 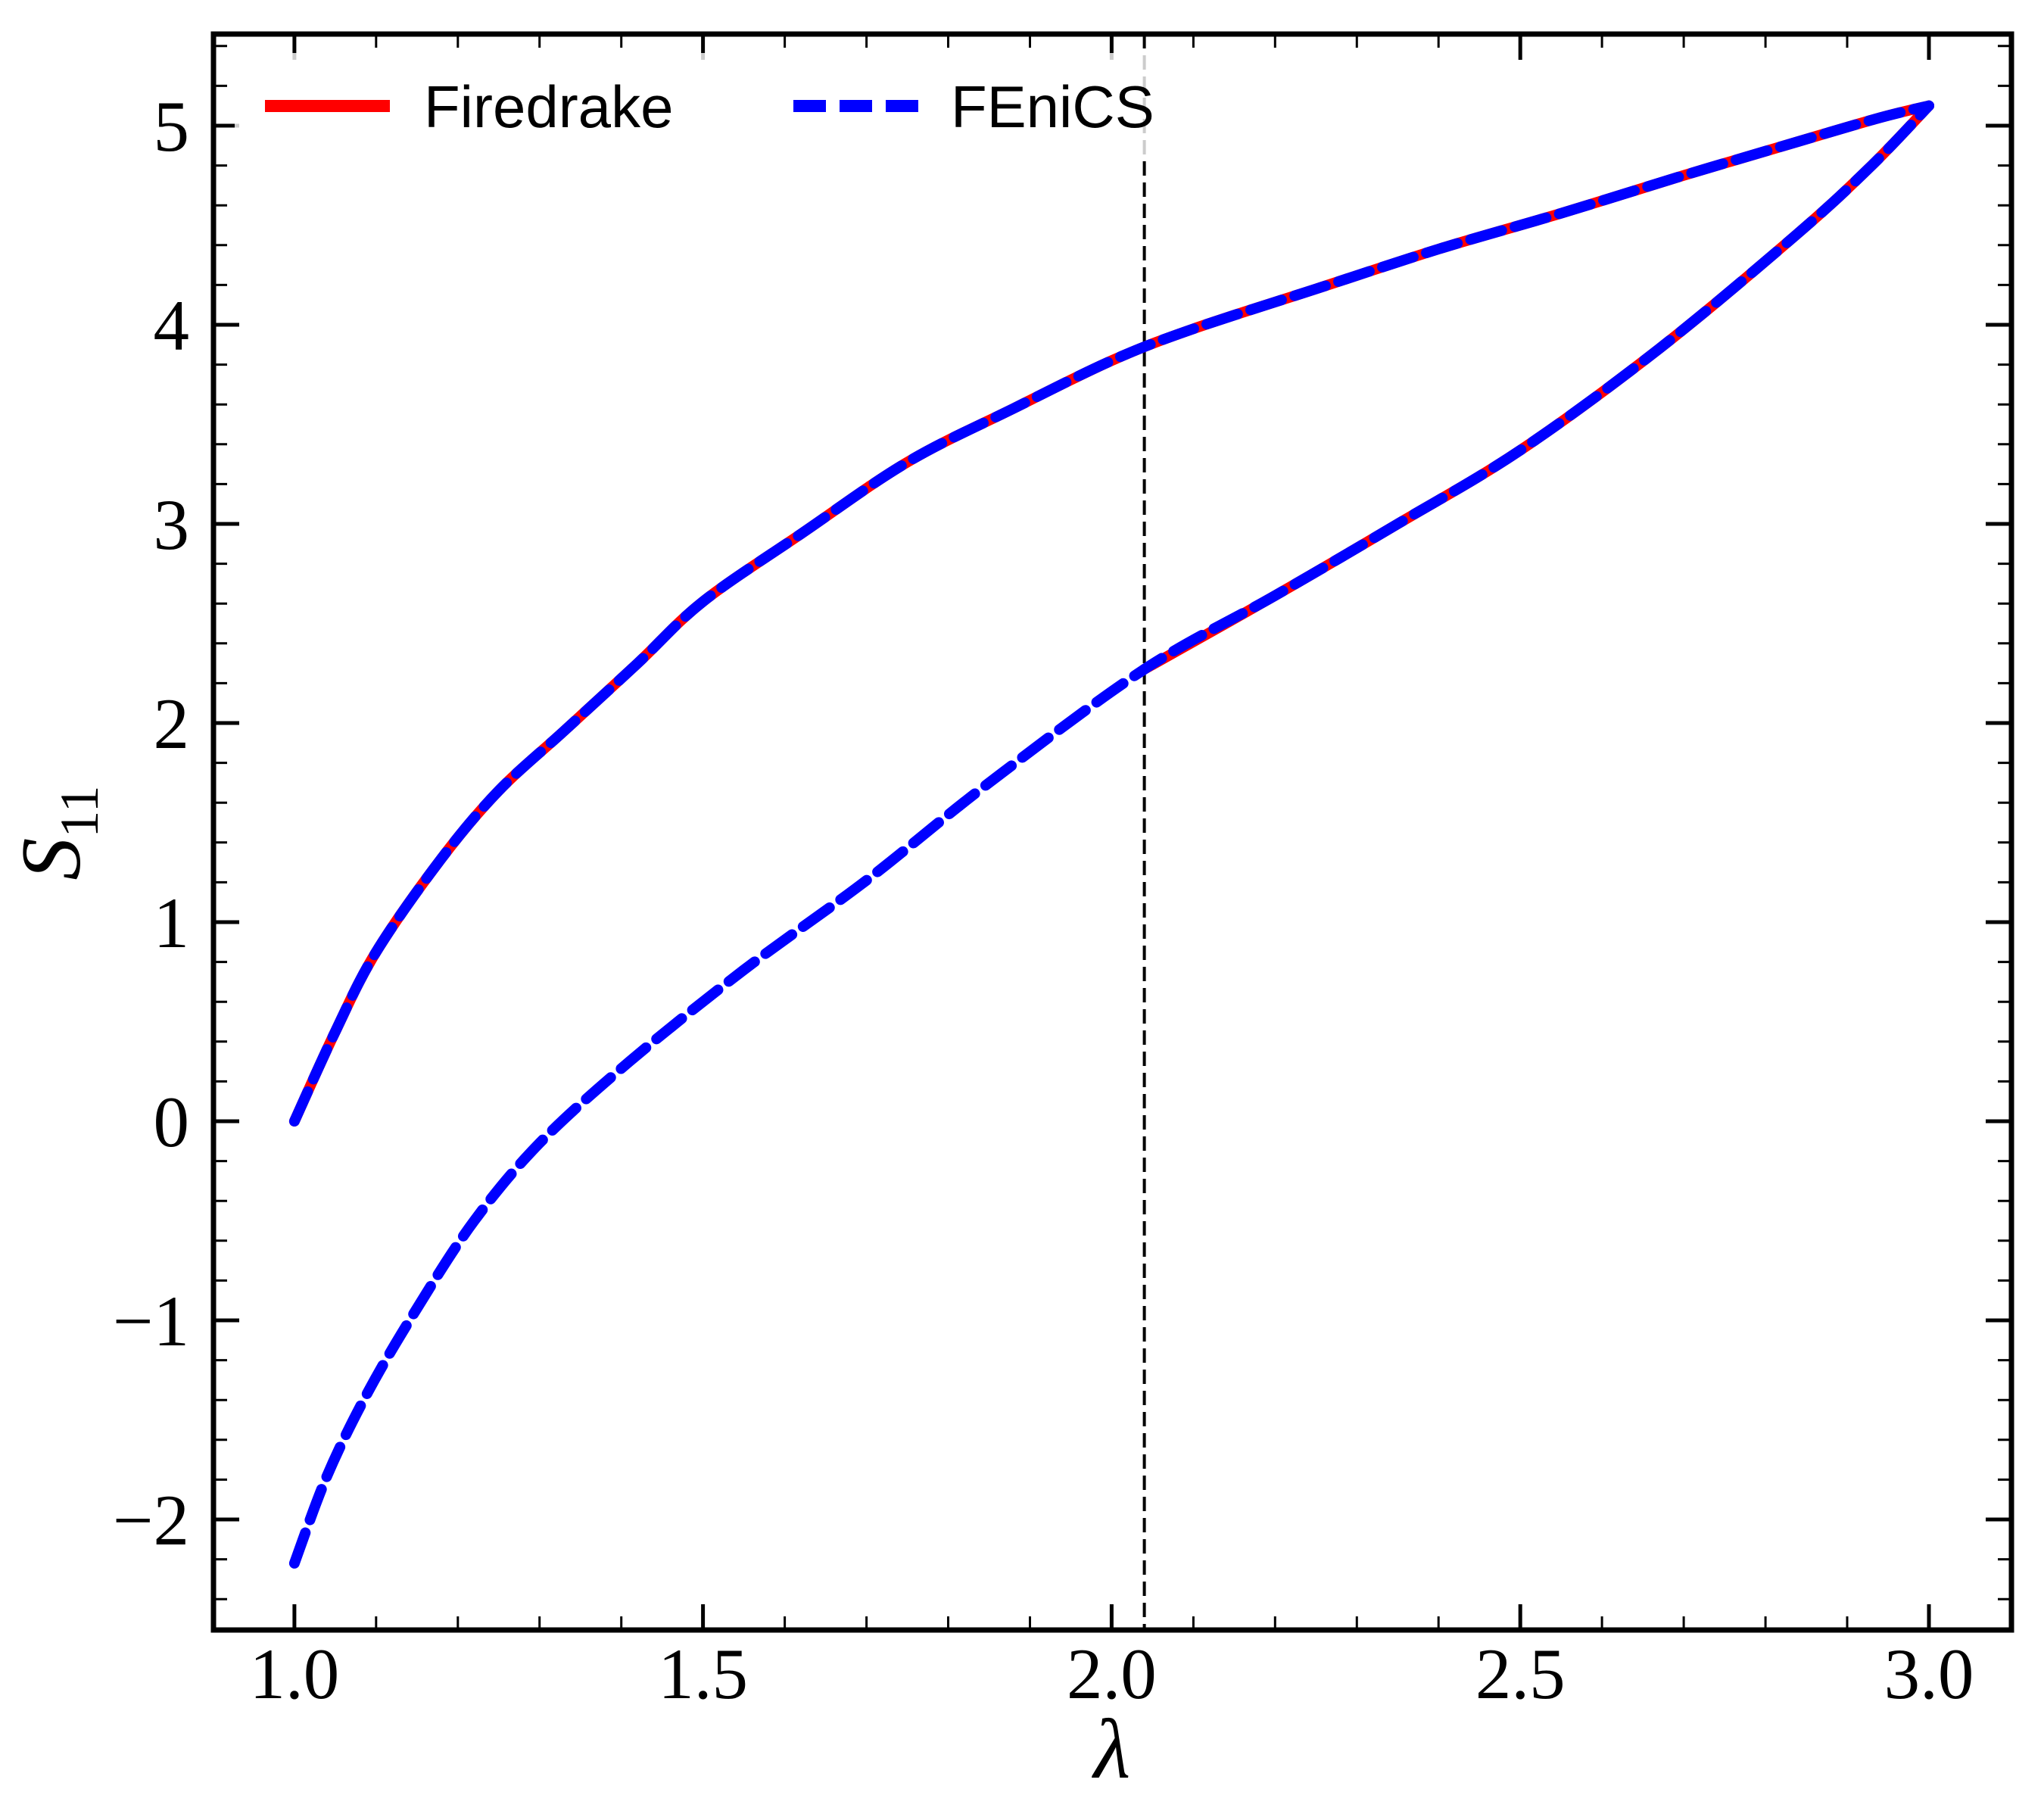 I want to click on x-tick-label: 2.0, so click(x=1112, y=1674).